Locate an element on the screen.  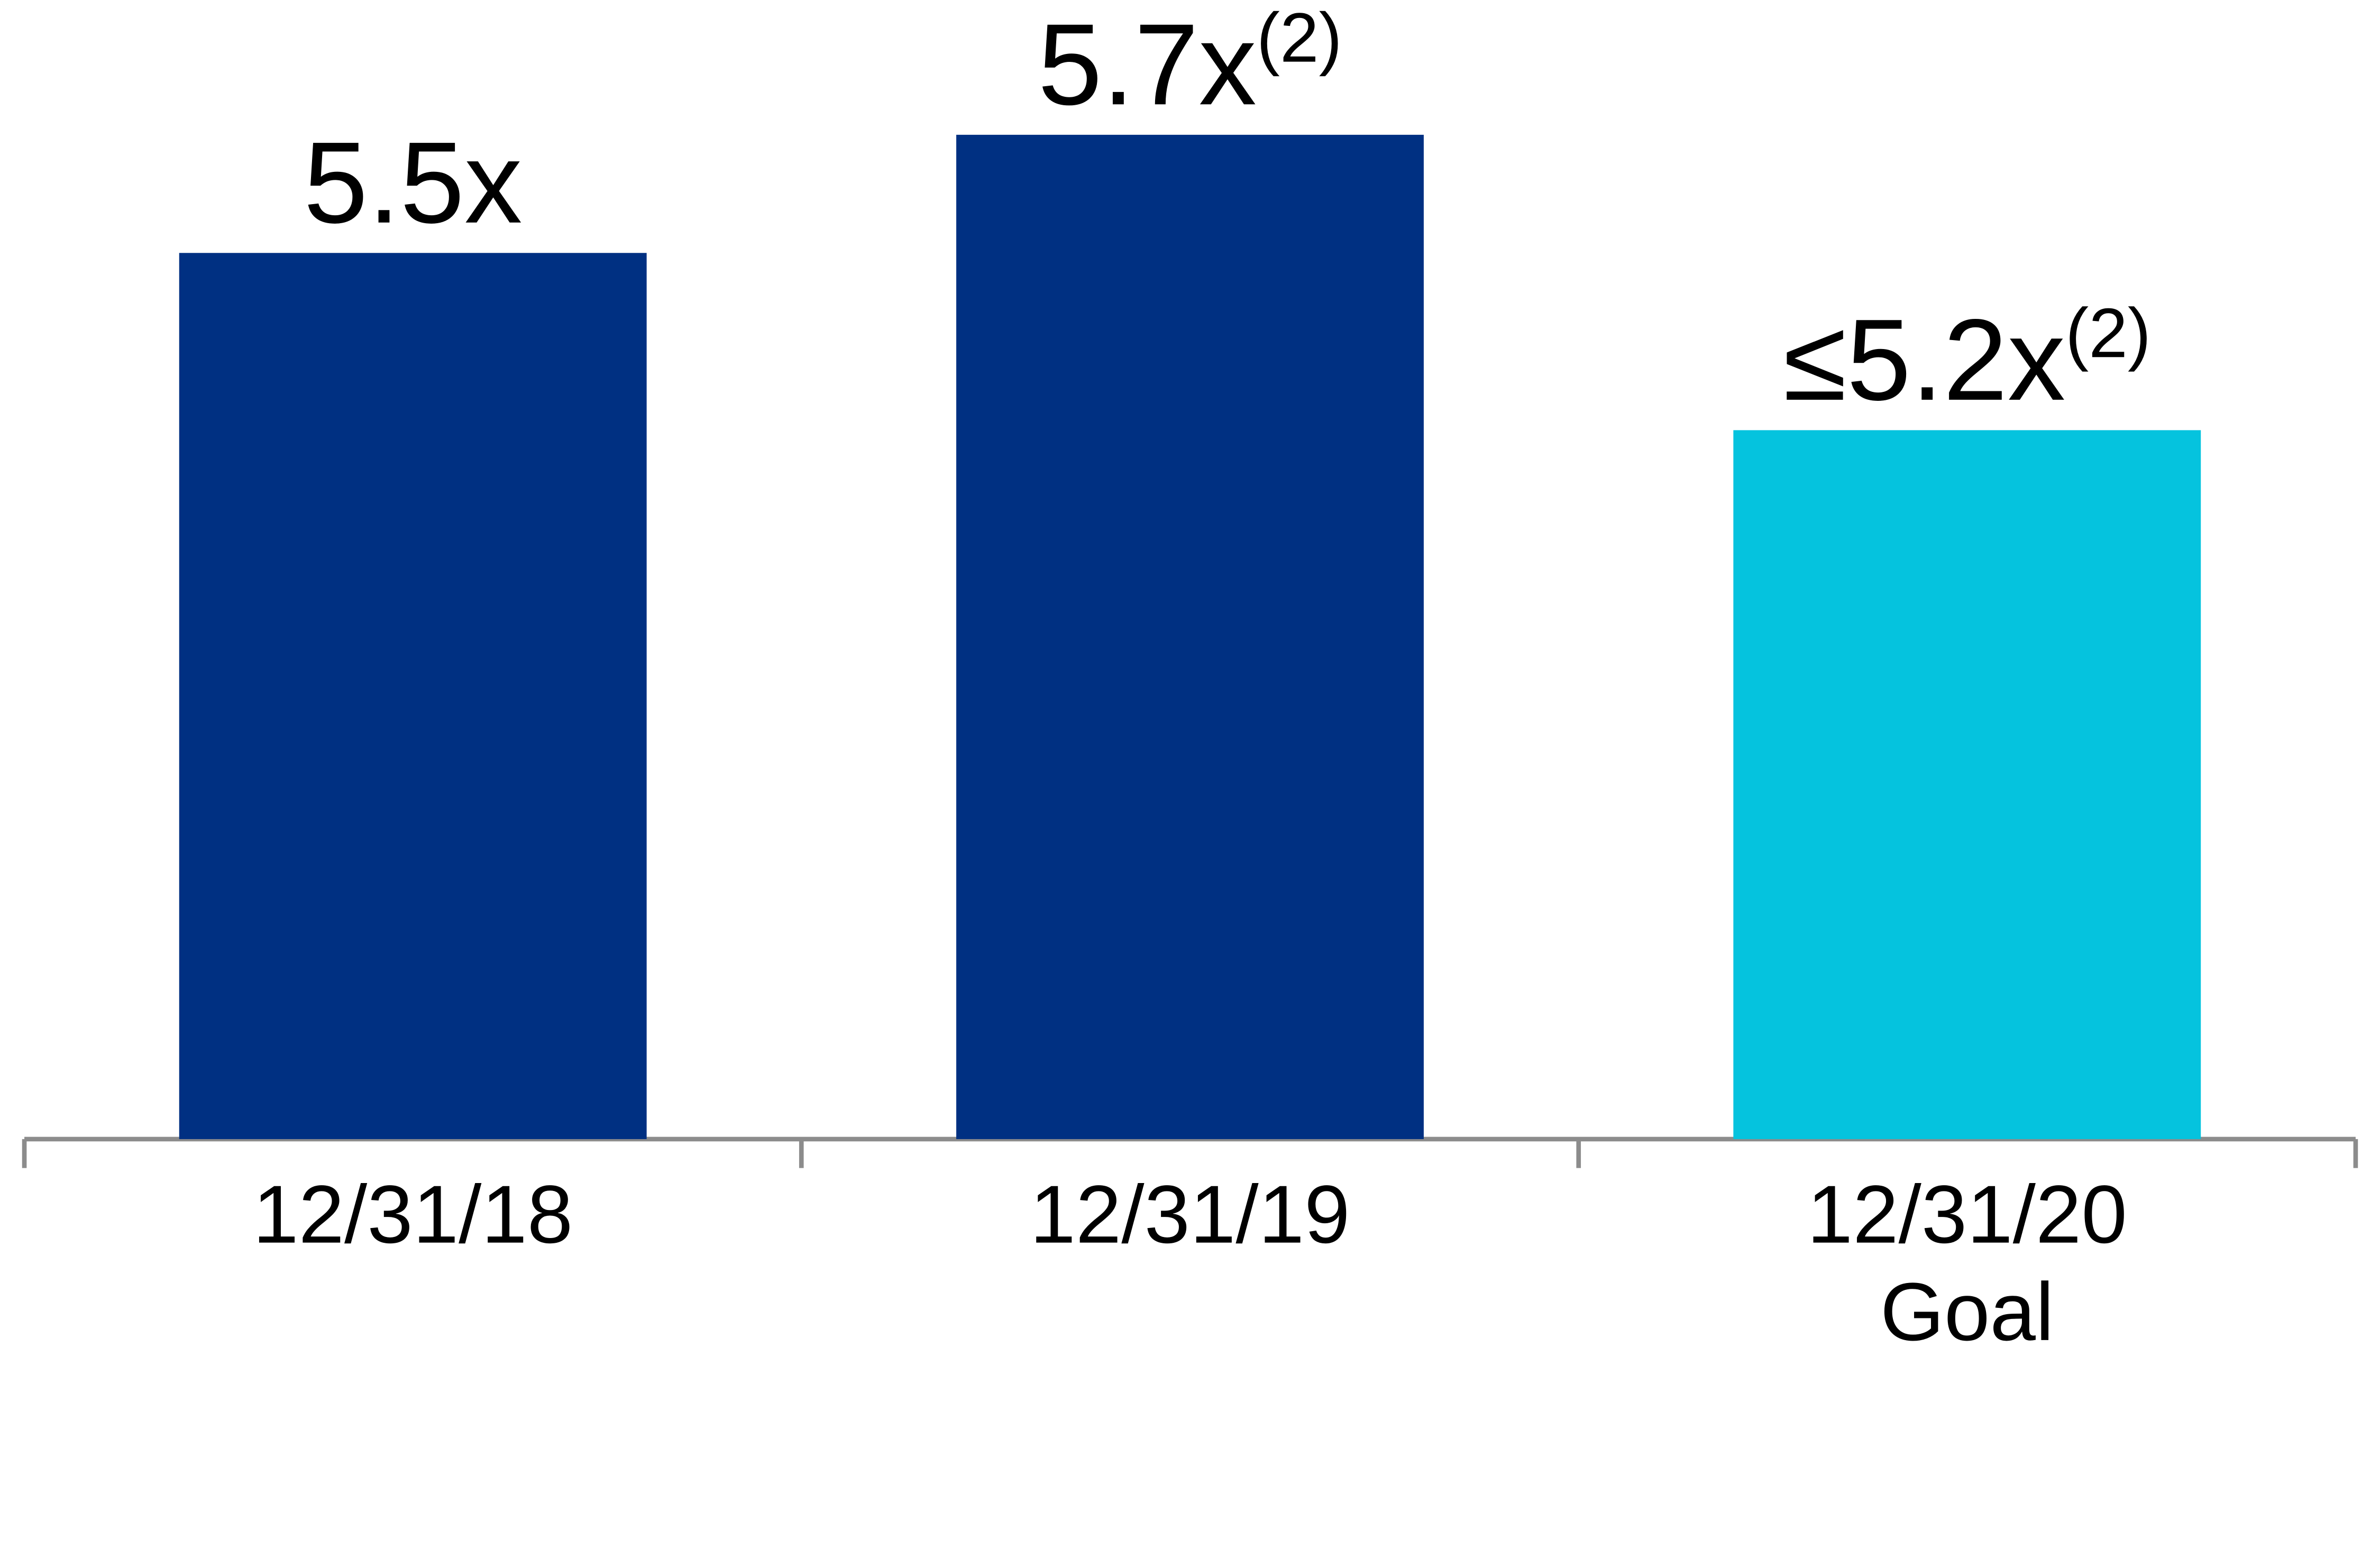
axis is located at coordinates (1190, 1152).